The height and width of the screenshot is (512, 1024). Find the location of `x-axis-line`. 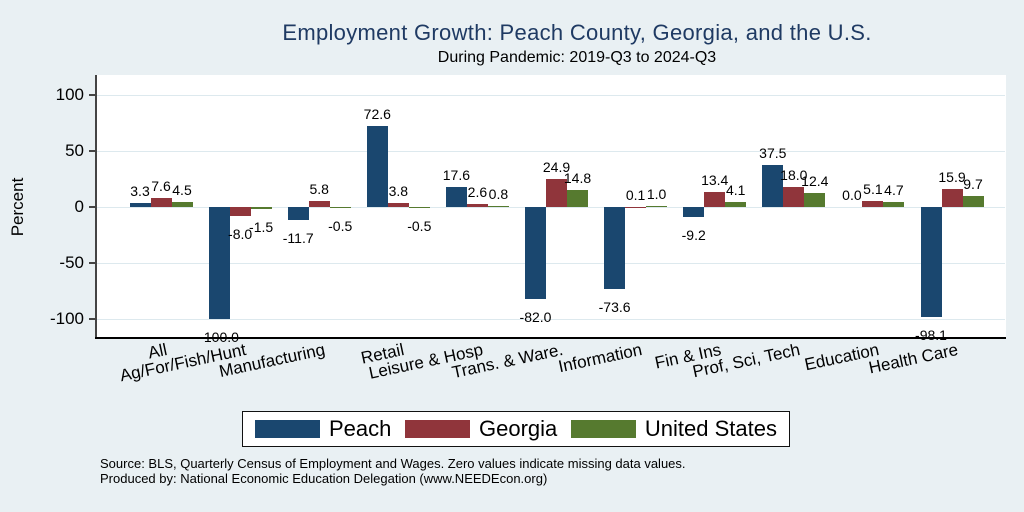

x-axis-line is located at coordinates (550, 338).